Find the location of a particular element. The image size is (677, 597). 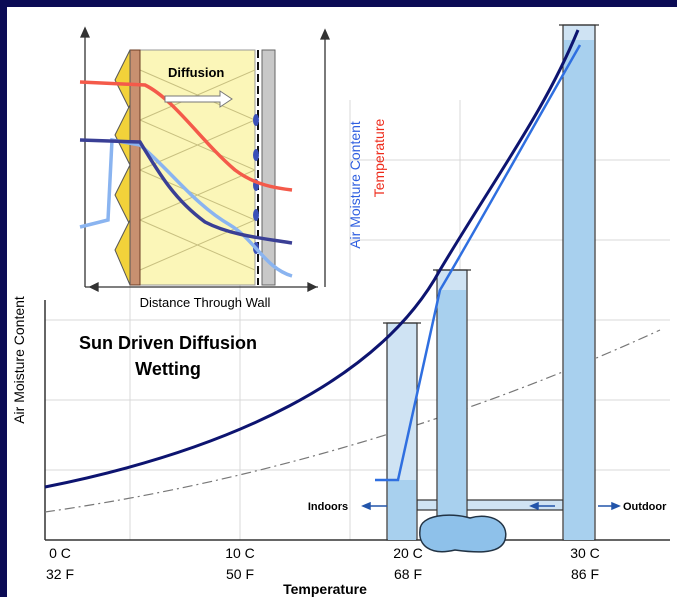

x-tick-fahrenheit: 68 F is located at coordinates (408, 574).